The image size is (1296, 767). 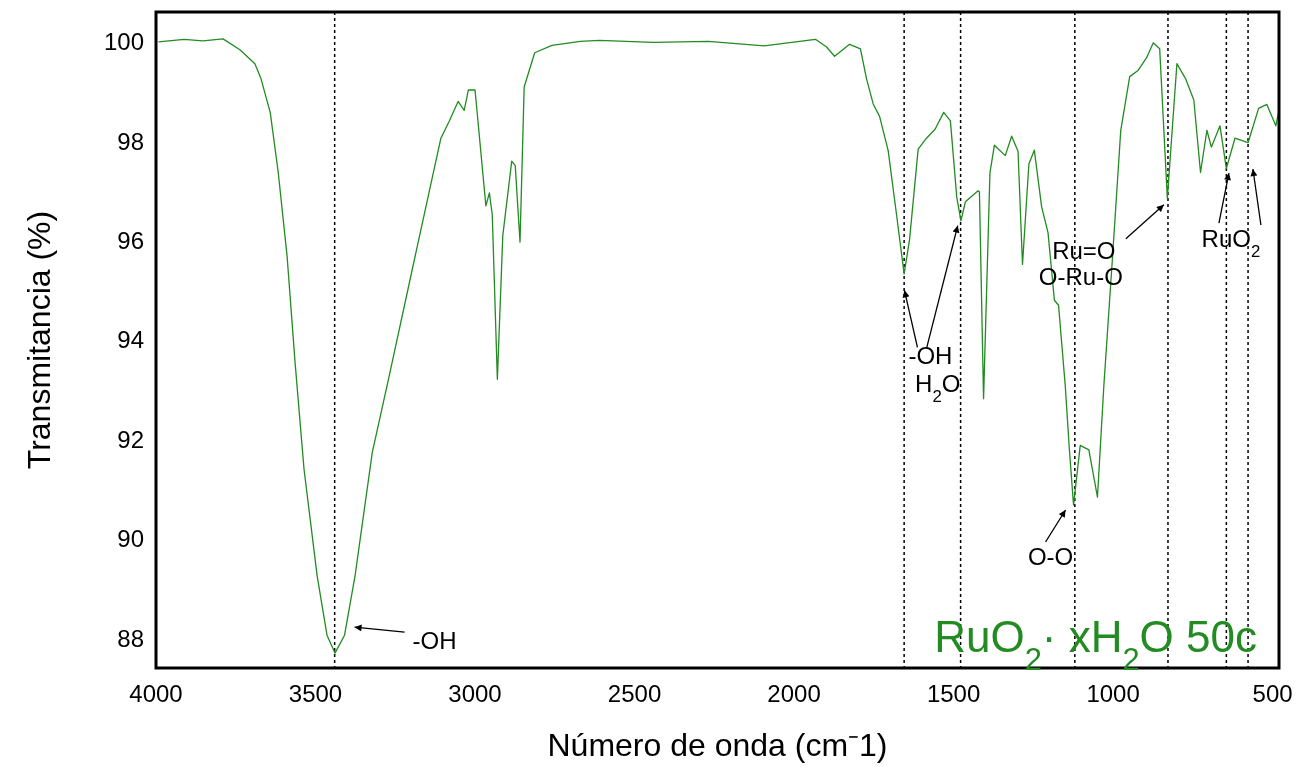 I want to click on y-tick-label: 88, so click(x=130, y=638).